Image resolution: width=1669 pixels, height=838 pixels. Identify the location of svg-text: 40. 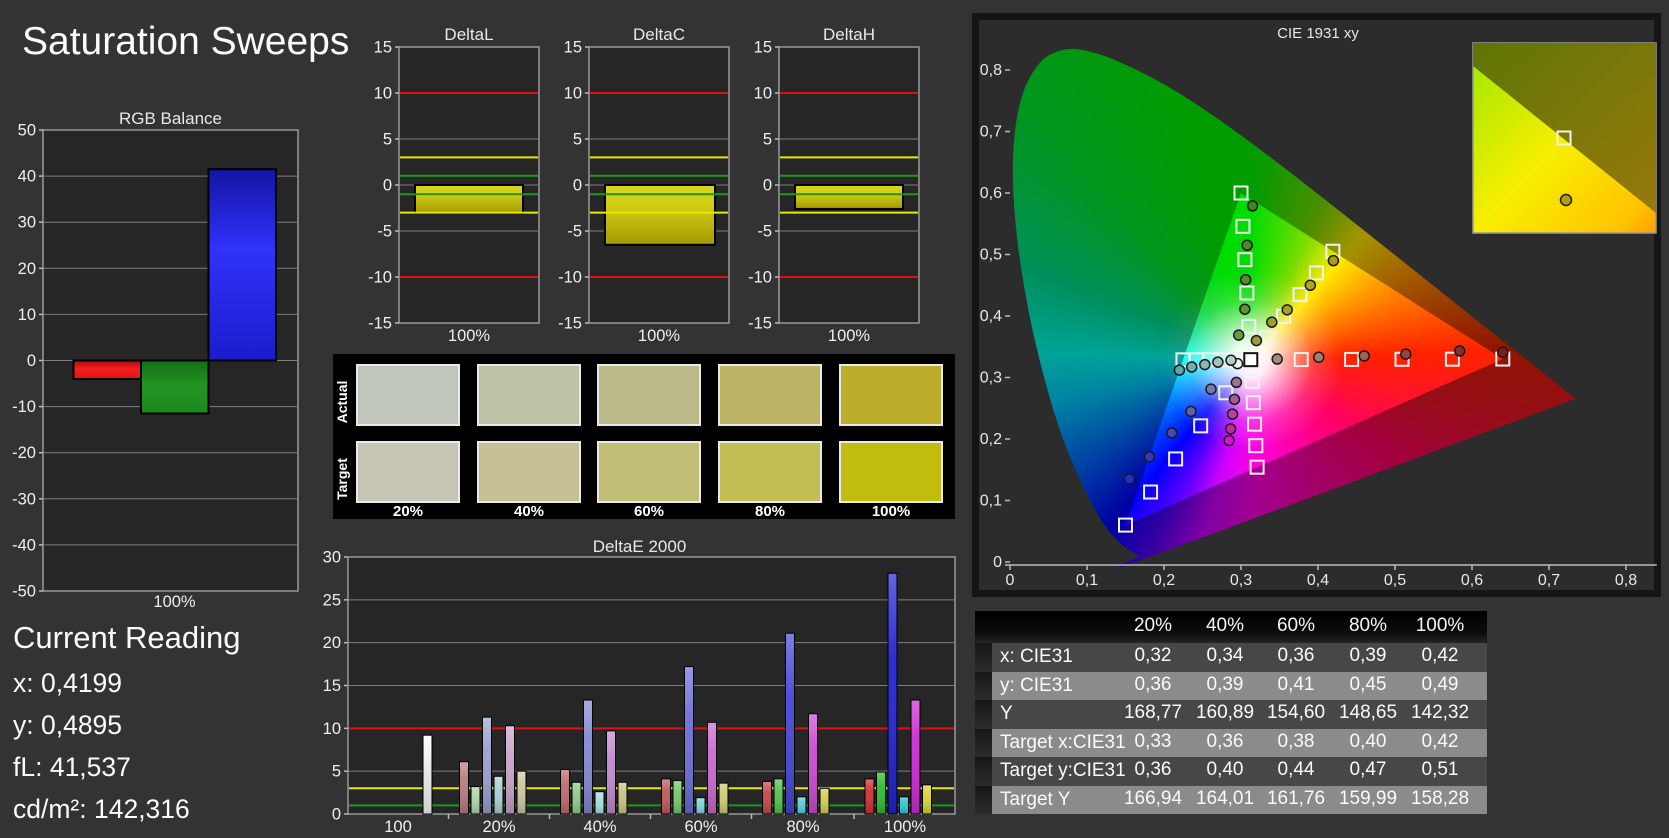
(27, 177).